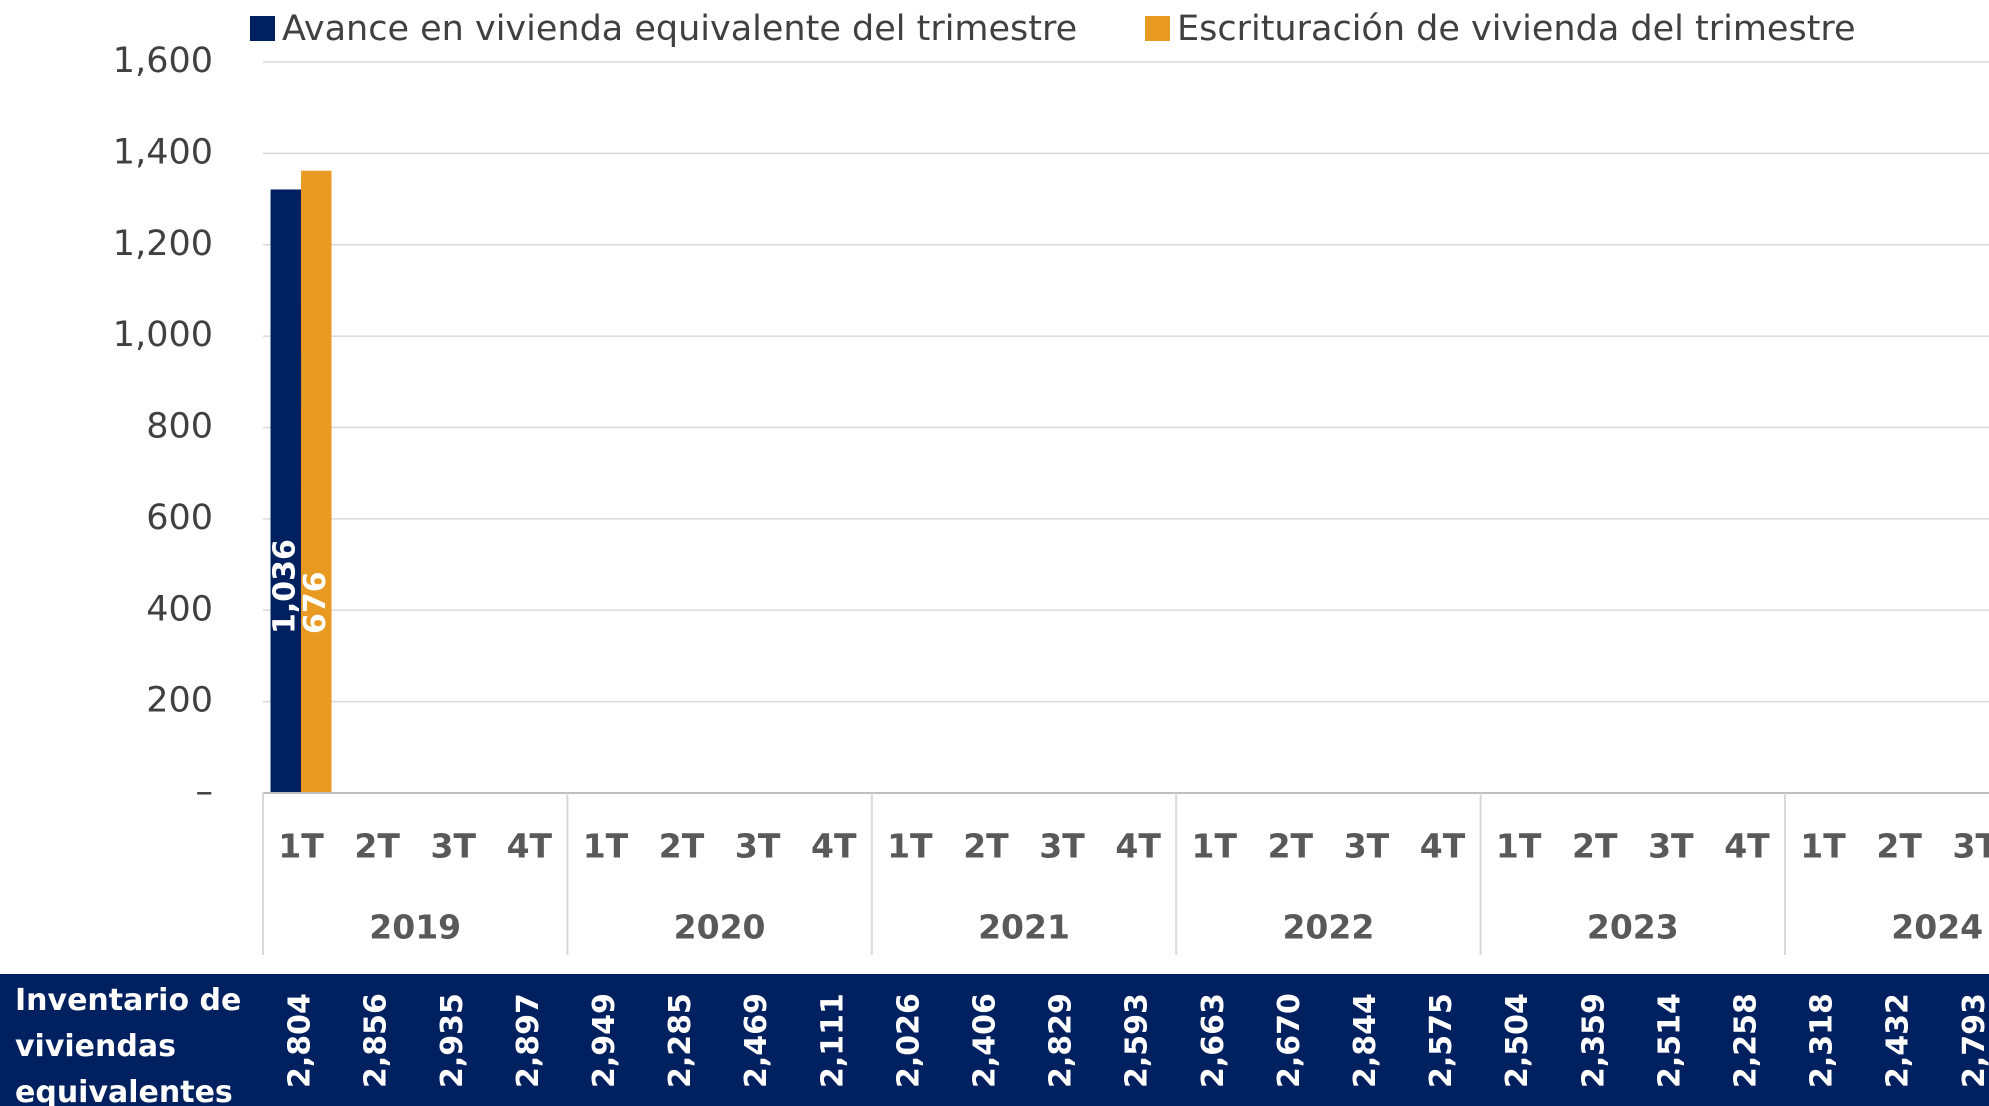 This screenshot has width=1989, height=1106. Describe the element at coordinates (1441, 1040) in the screenshot. I see `table-value: 2,575` at that location.